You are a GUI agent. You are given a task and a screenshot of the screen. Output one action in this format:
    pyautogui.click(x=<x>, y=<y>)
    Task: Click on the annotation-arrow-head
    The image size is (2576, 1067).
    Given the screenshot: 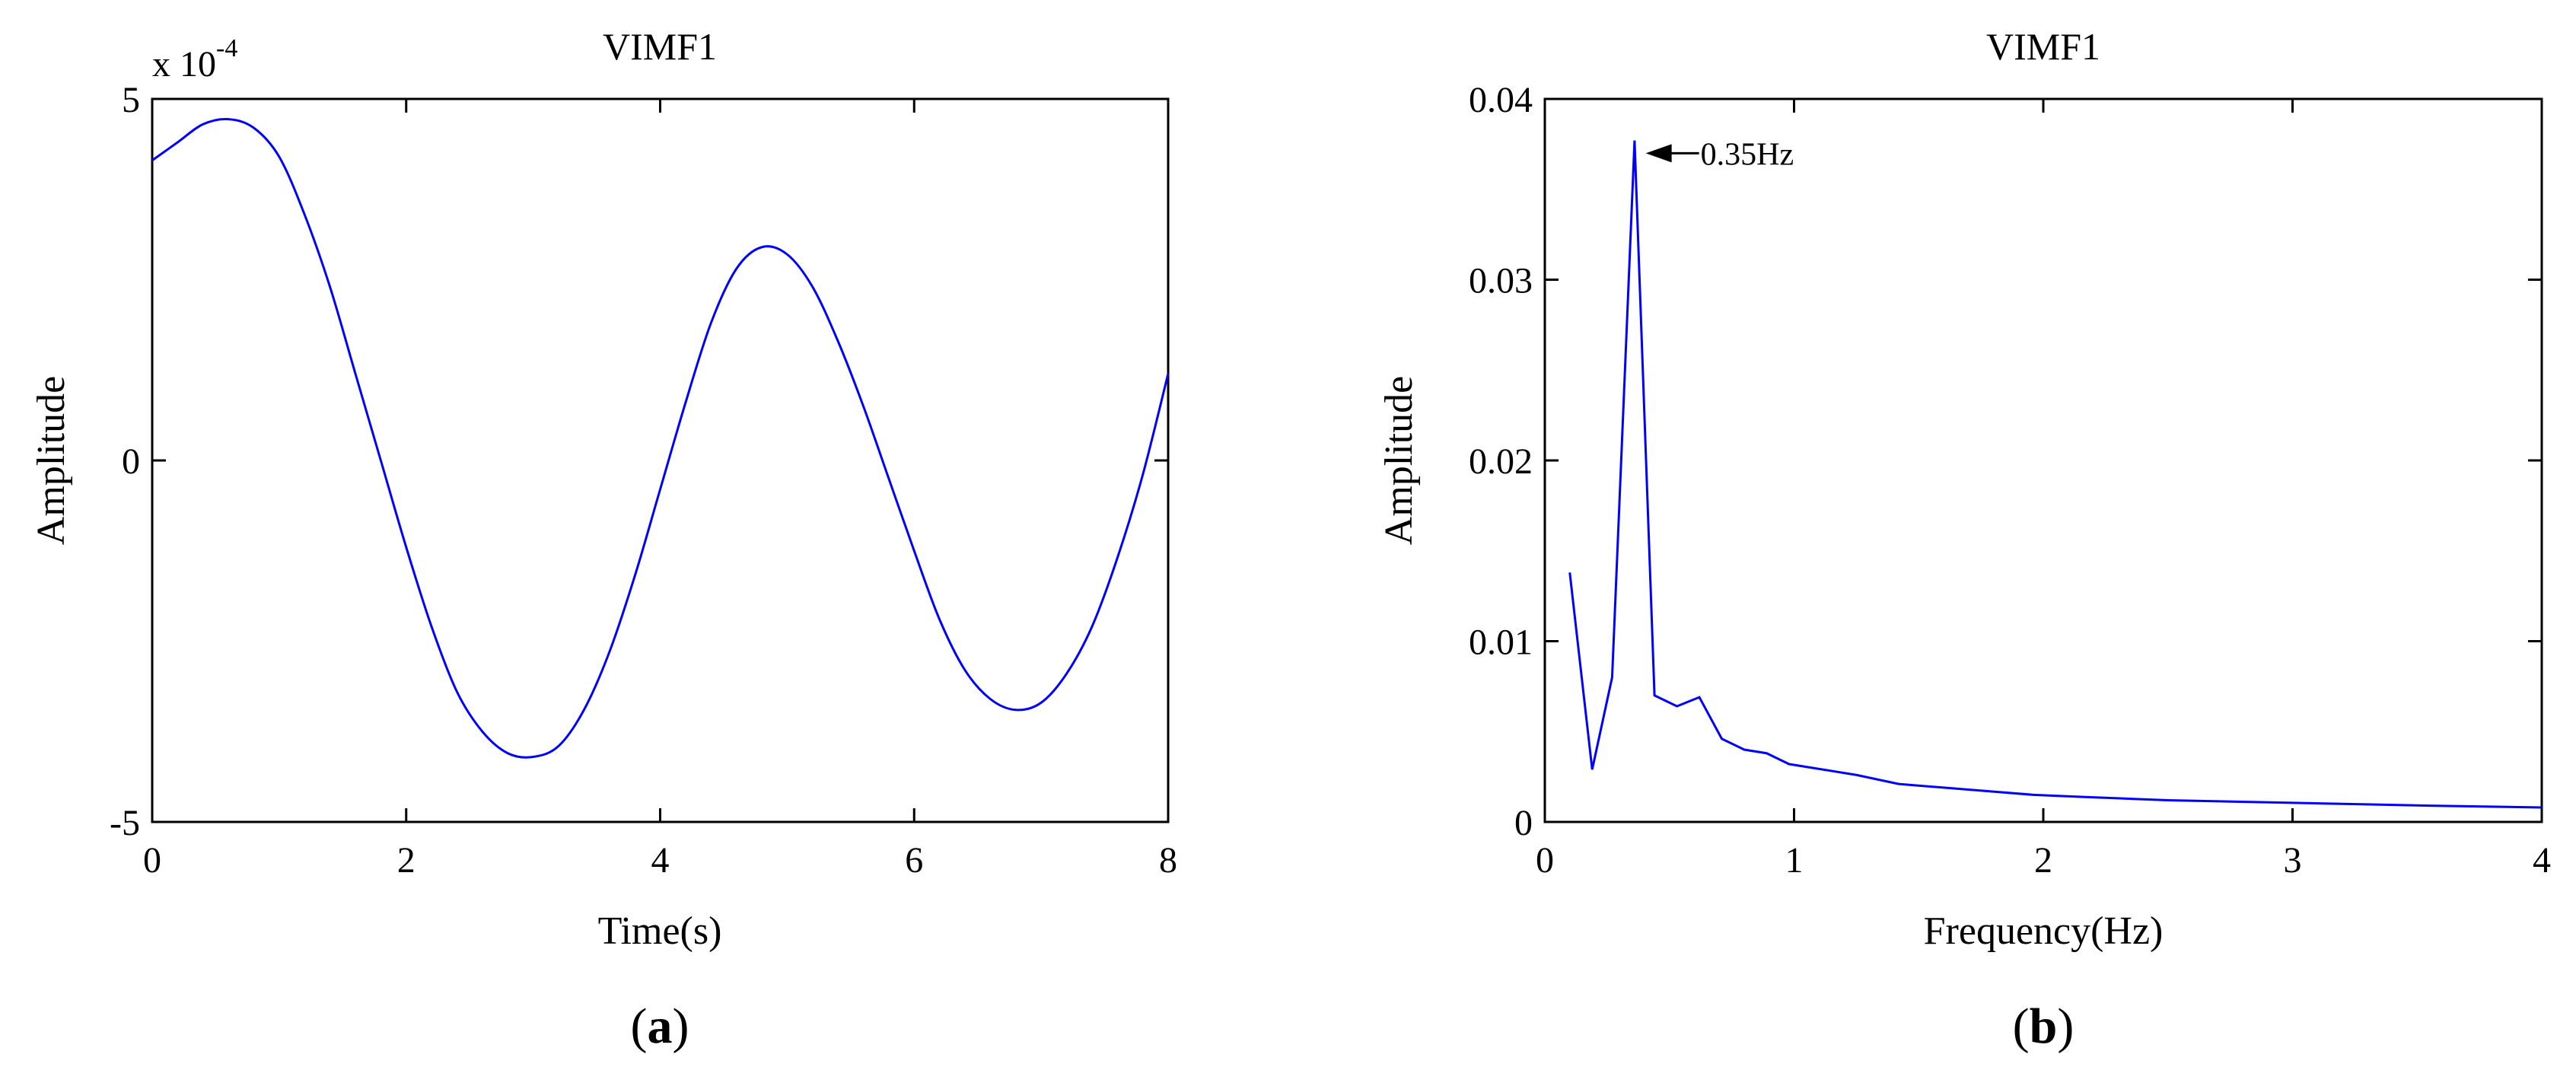 What is the action you would take?
    pyautogui.click(x=1658, y=153)
    